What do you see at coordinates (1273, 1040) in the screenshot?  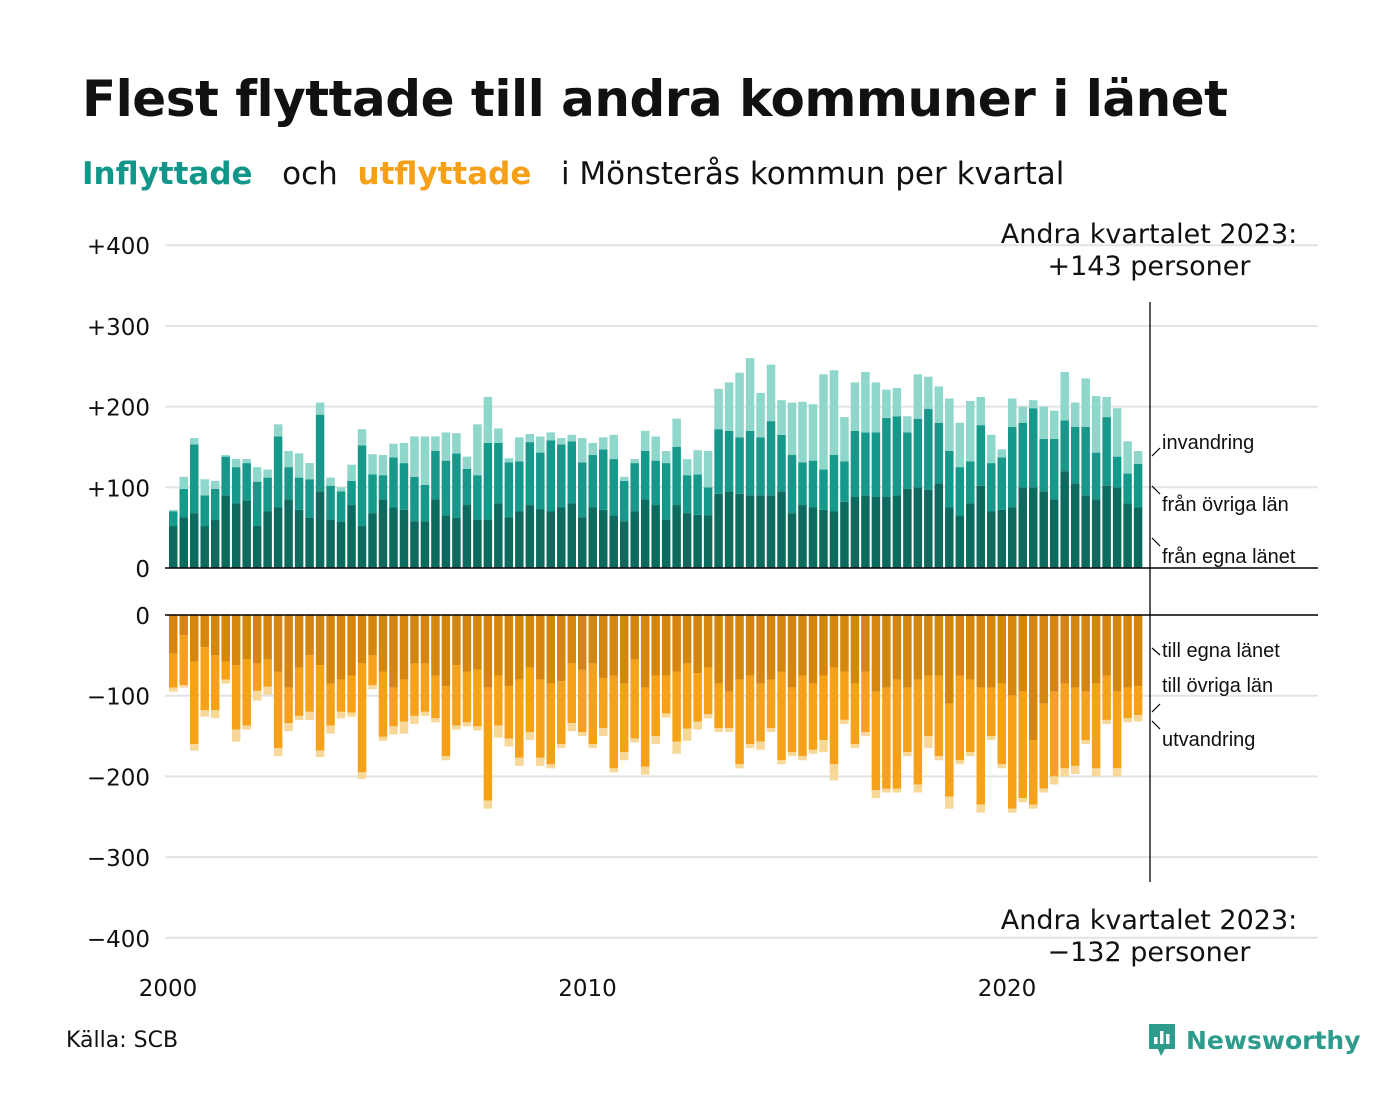 I see `brand-name: Newsworthy` at bounding box center [1273, 1040].